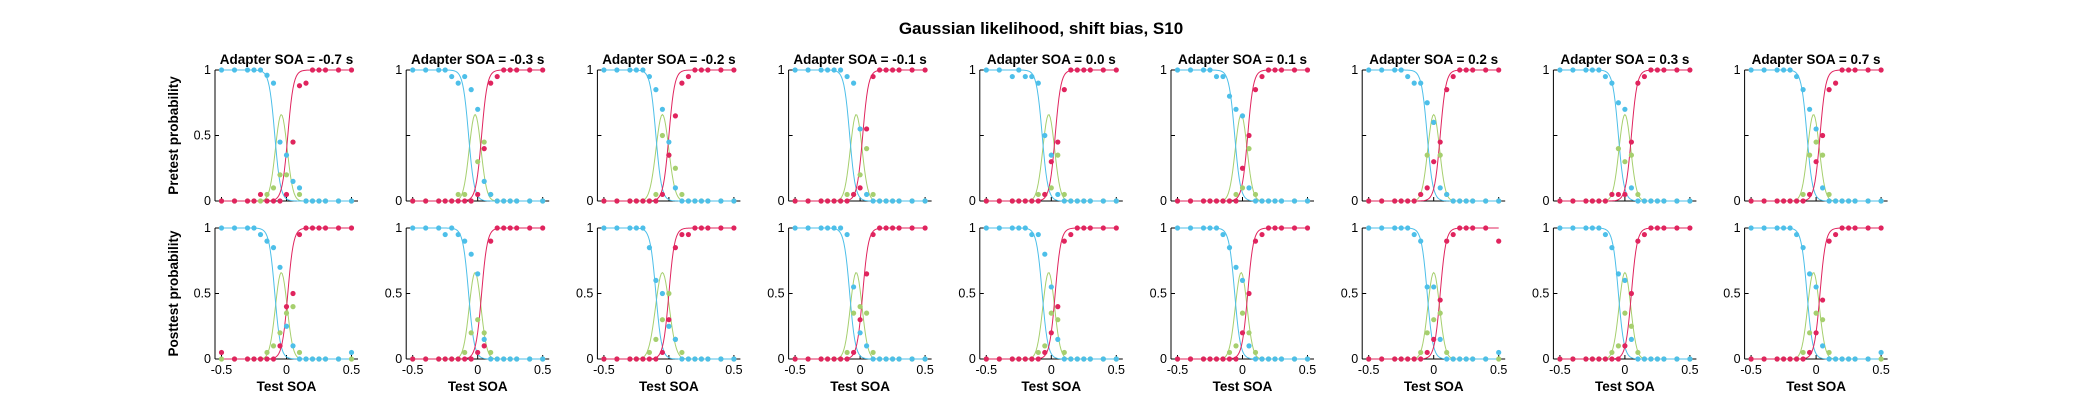  Describe the element at coordinates (477, 59) in the screenshot. I see `panel-title: Adapter SOA = -0.3 s` at that location.